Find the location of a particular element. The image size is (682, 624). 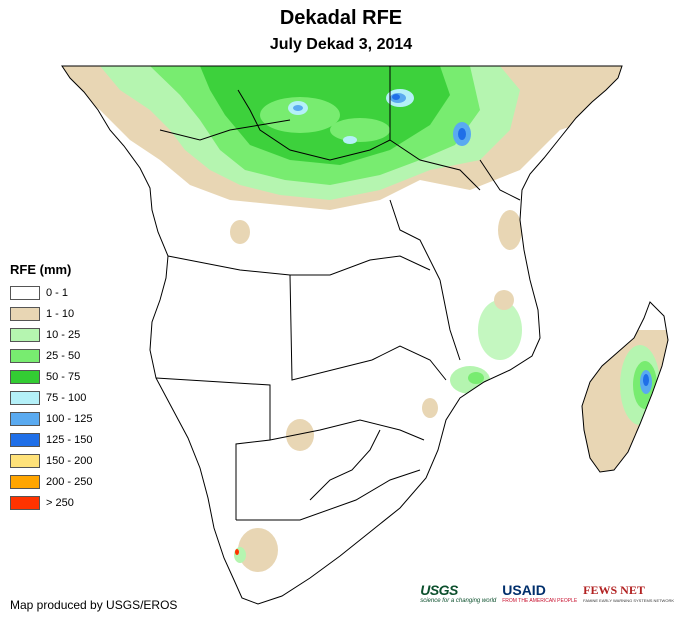

legend-item: 100 - 125 is located at coordinates (51, 418).